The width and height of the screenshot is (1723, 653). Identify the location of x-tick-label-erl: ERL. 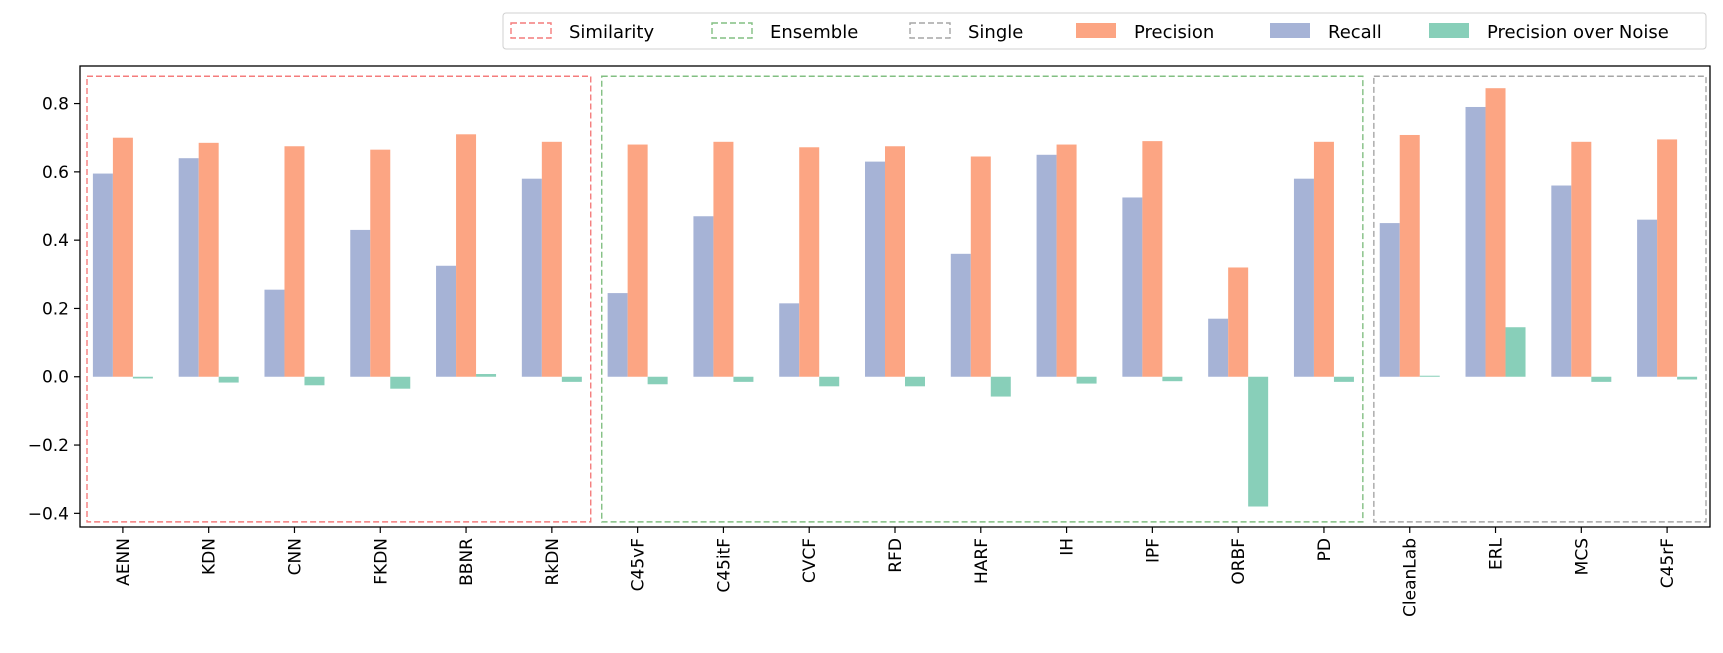
(1497, 553).